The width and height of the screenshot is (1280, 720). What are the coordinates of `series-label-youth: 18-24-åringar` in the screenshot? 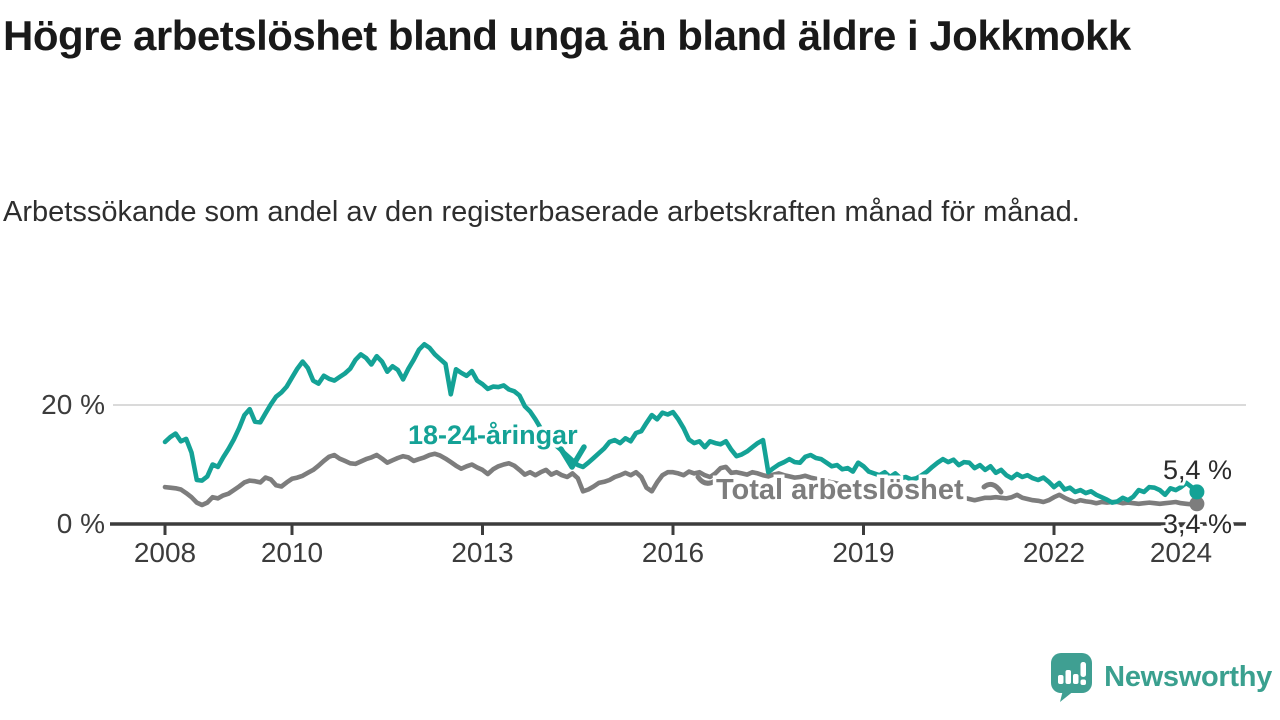 It's located at (493, 435).